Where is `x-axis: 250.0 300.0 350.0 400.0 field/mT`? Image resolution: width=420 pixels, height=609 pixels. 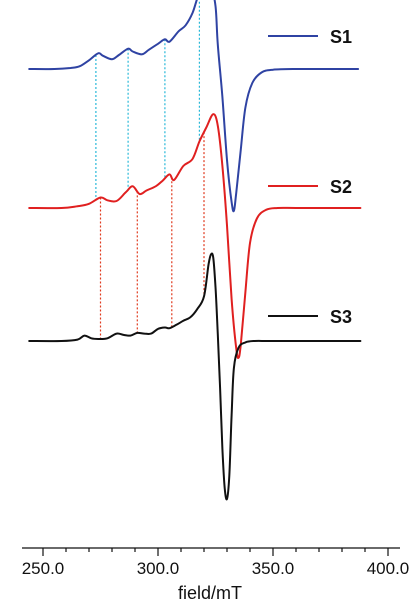
x-axis: 250.0 300.0 350.0 400.0 field/mT is located at coordinates (216, 575).